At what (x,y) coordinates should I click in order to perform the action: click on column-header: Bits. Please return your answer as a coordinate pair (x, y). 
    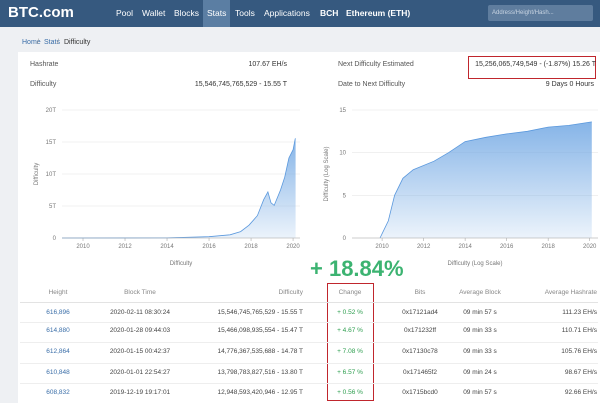
    Looking at the image, I should click on (420, 292).